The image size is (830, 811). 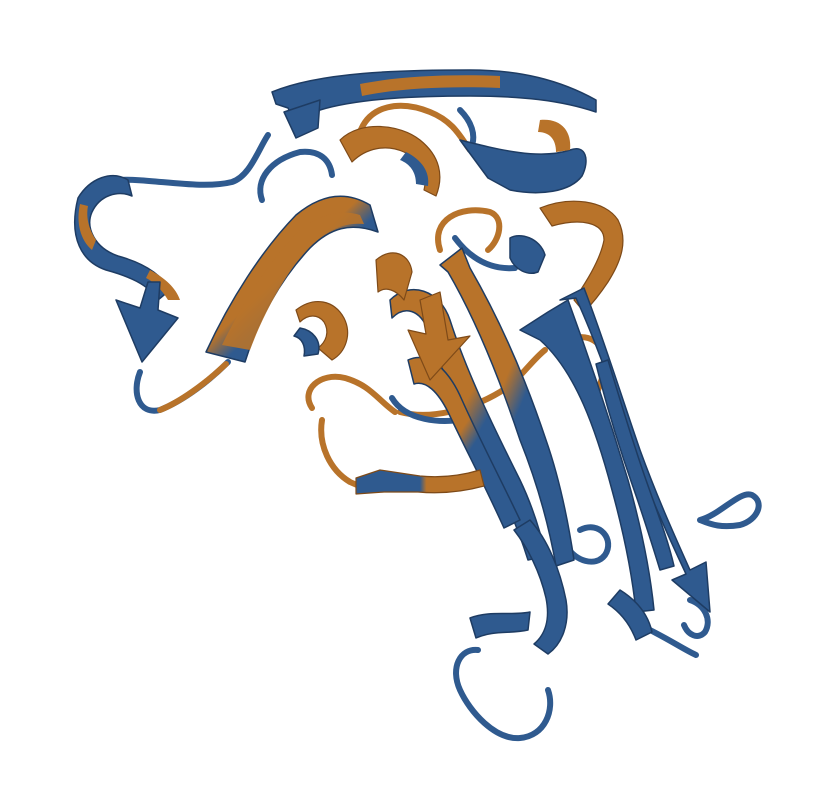 I want to click on coil-right-small-loop, so click(x=729, y=510).